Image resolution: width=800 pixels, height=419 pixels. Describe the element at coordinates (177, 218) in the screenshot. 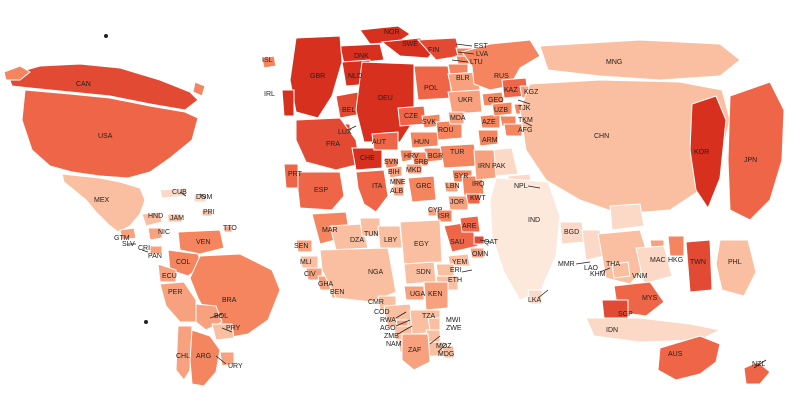

I see `label-jam: JAM` at that location.